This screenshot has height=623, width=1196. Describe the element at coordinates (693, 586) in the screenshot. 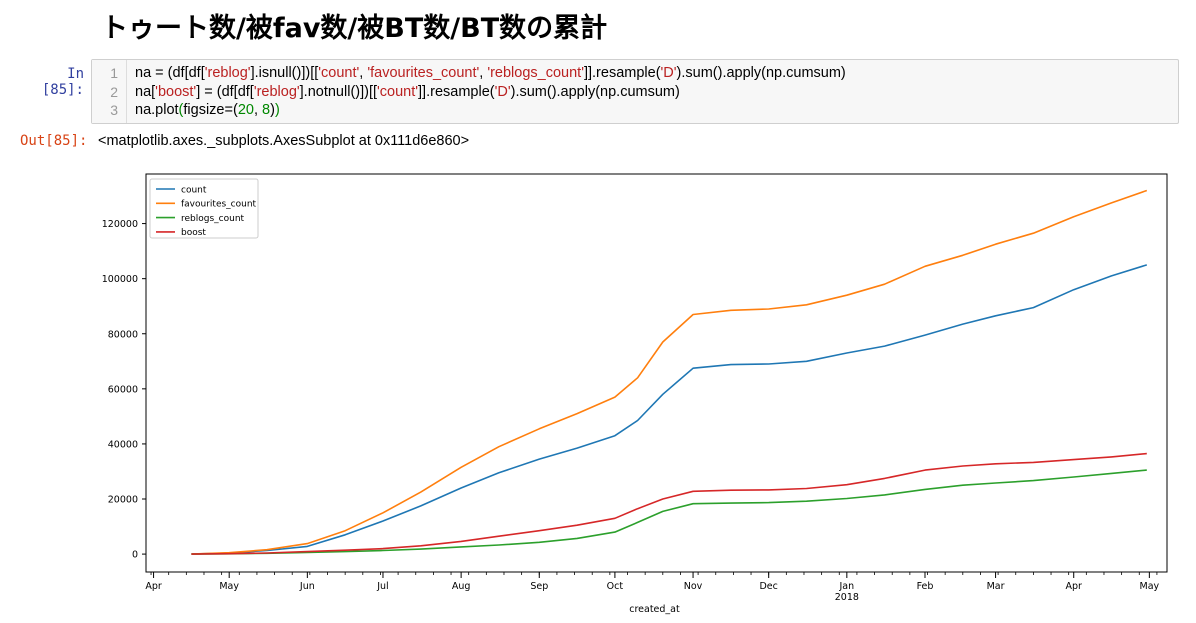

I see `x-tick-label: Nov` at that location.